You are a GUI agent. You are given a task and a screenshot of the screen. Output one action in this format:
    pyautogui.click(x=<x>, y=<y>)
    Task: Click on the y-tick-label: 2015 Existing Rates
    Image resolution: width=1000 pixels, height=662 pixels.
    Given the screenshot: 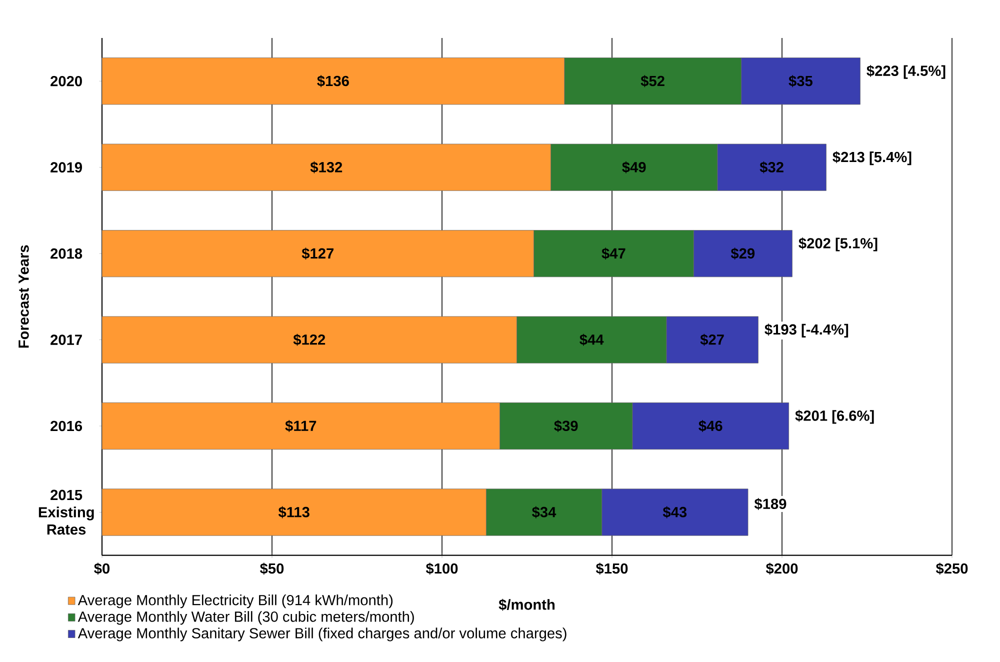 What is the action you would take?
    pyautogui.click(x=66, y=512)
    